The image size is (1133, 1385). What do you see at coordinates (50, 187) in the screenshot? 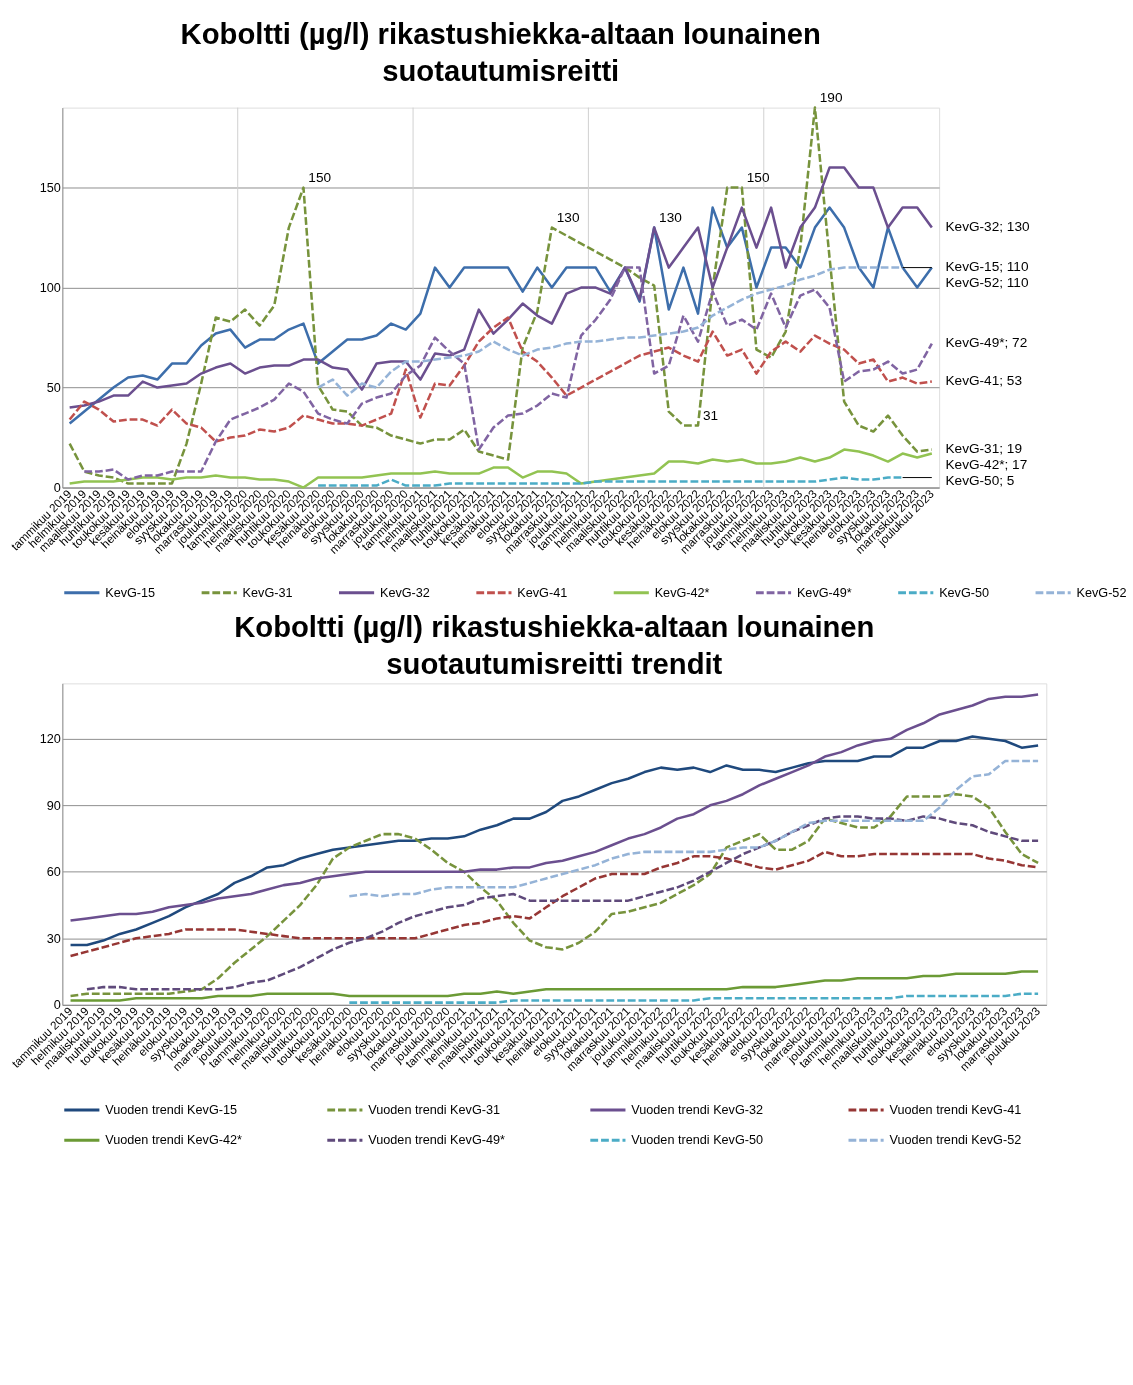
I see `y-tick-label: 150` at bounding box center [50, 187].